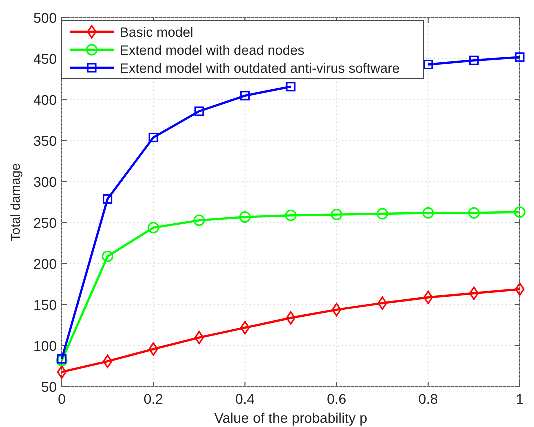  Describe the element at coordinates (62, 399) in the screenshot. I see `x-tick-label: 0` at that location.